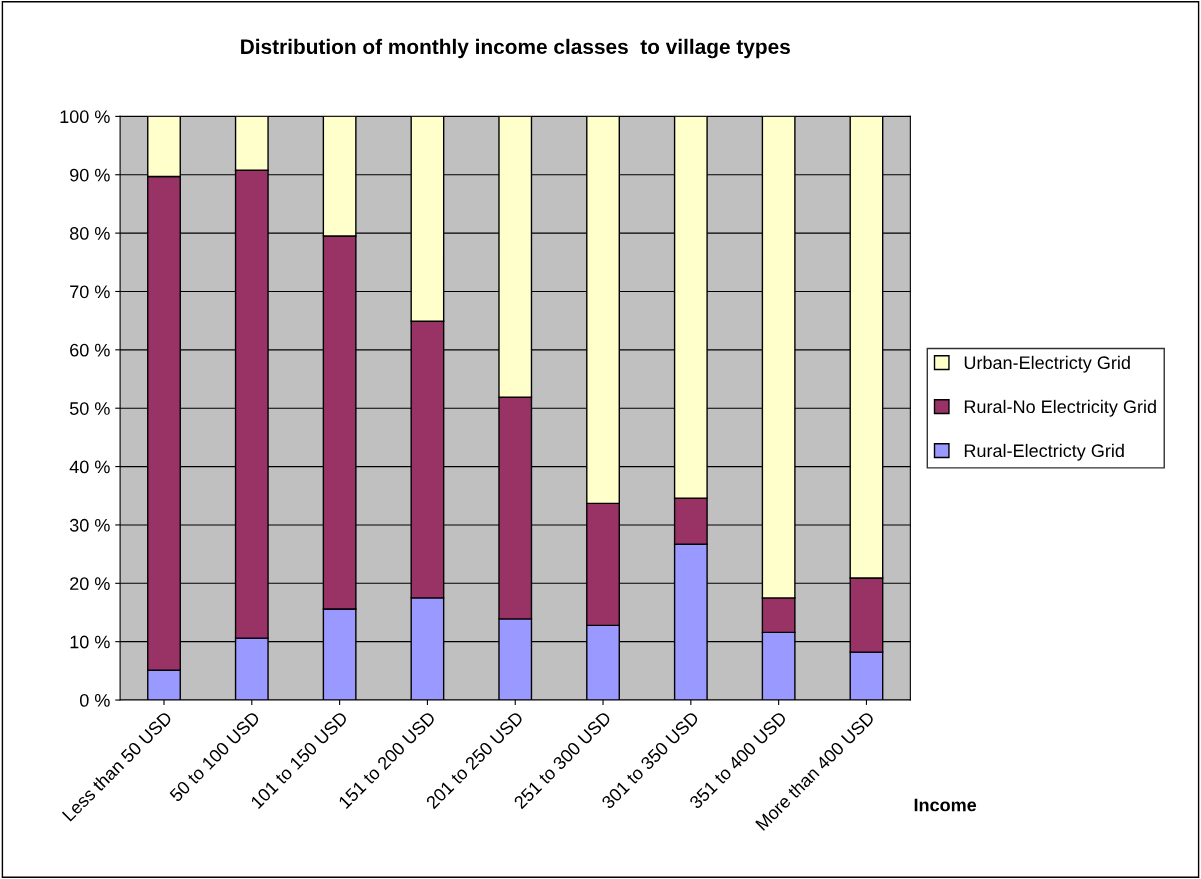 Image resolution: width=1201 pixels, height=879 pixels. I want to click on x-axis-title: Income, so click(945, 805).